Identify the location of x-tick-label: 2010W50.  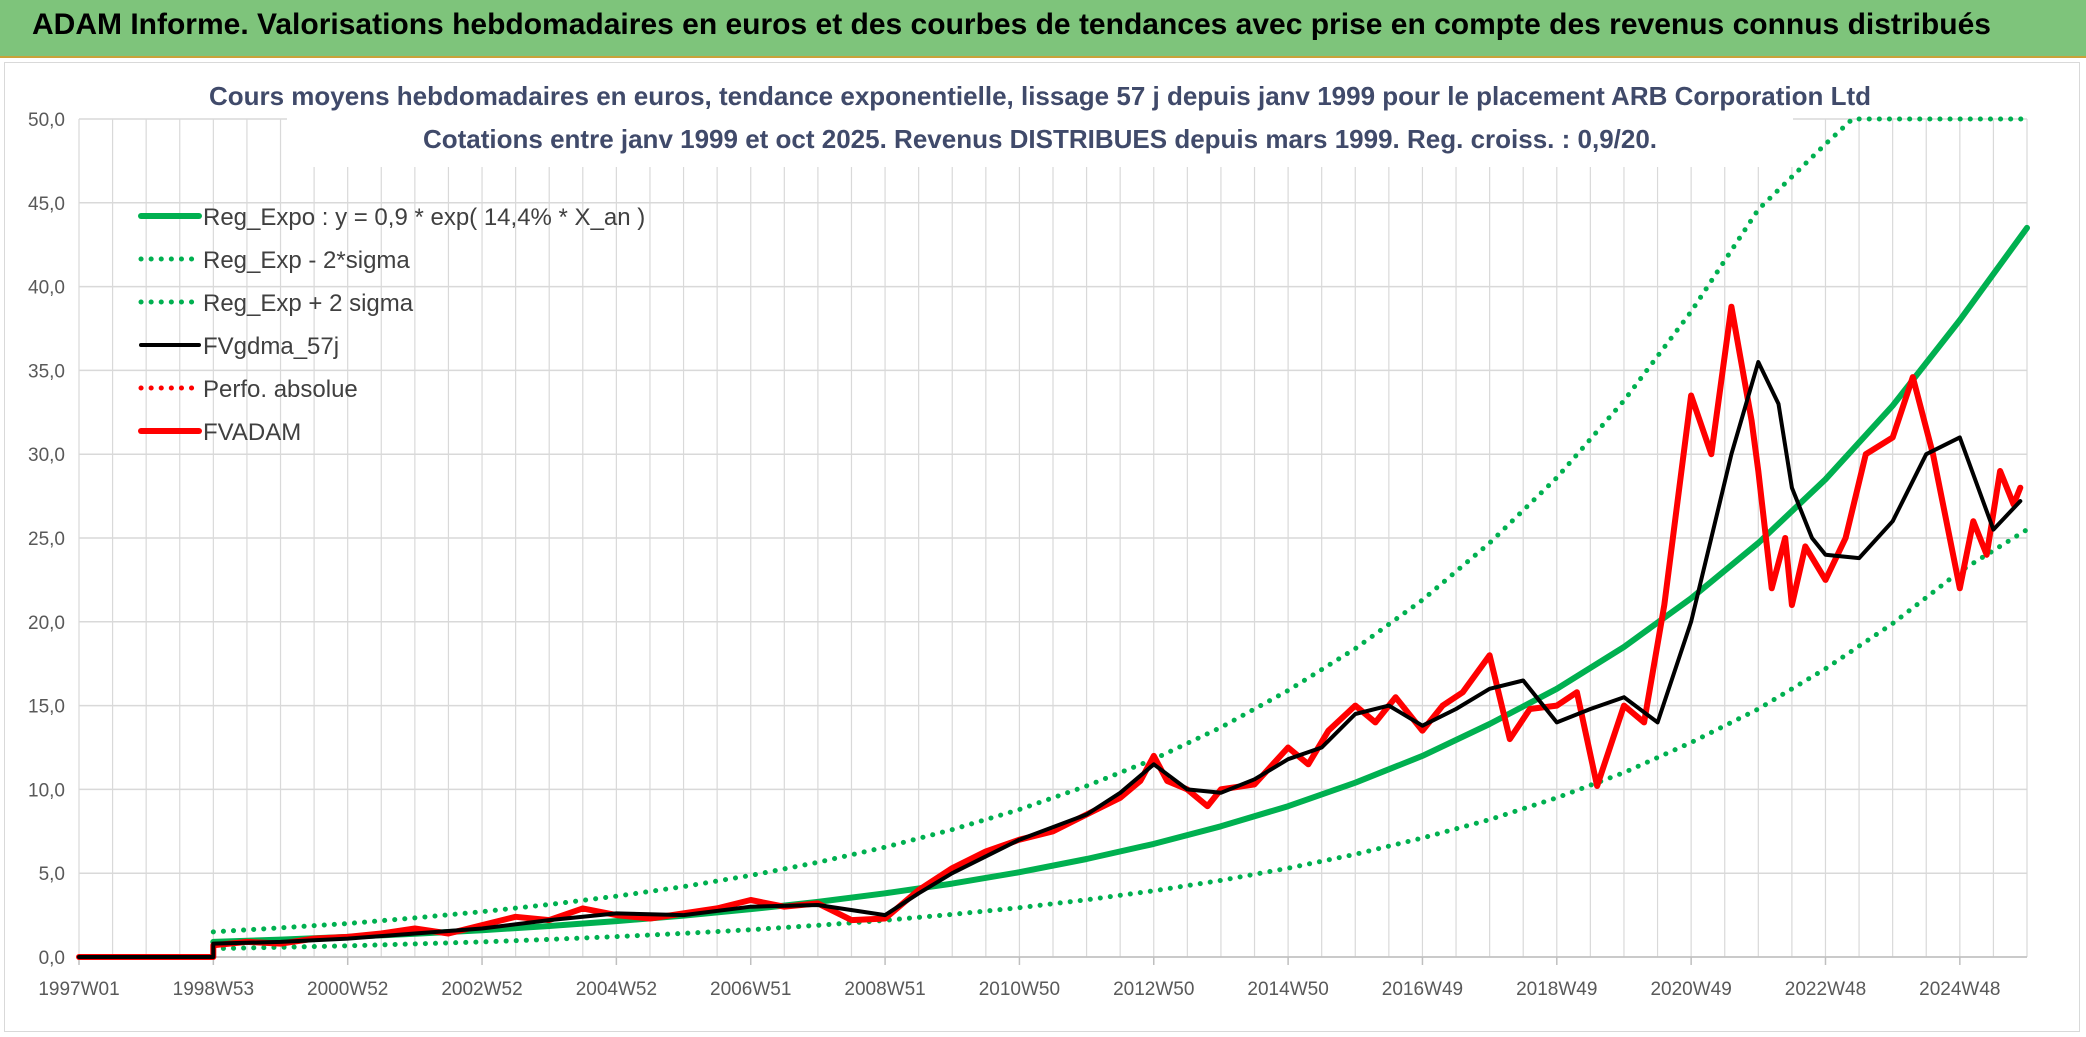
(1019, 989).